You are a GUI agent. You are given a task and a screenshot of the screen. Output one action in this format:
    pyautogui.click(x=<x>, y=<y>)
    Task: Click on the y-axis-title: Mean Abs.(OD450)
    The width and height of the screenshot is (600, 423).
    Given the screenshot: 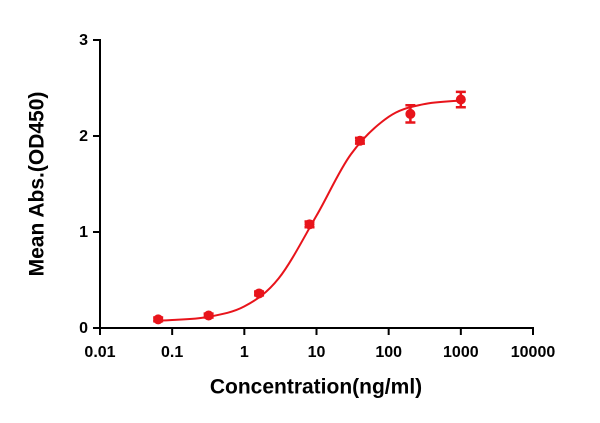 What is the action you would take?
    pyautogui.click(x=37, y=184)
    